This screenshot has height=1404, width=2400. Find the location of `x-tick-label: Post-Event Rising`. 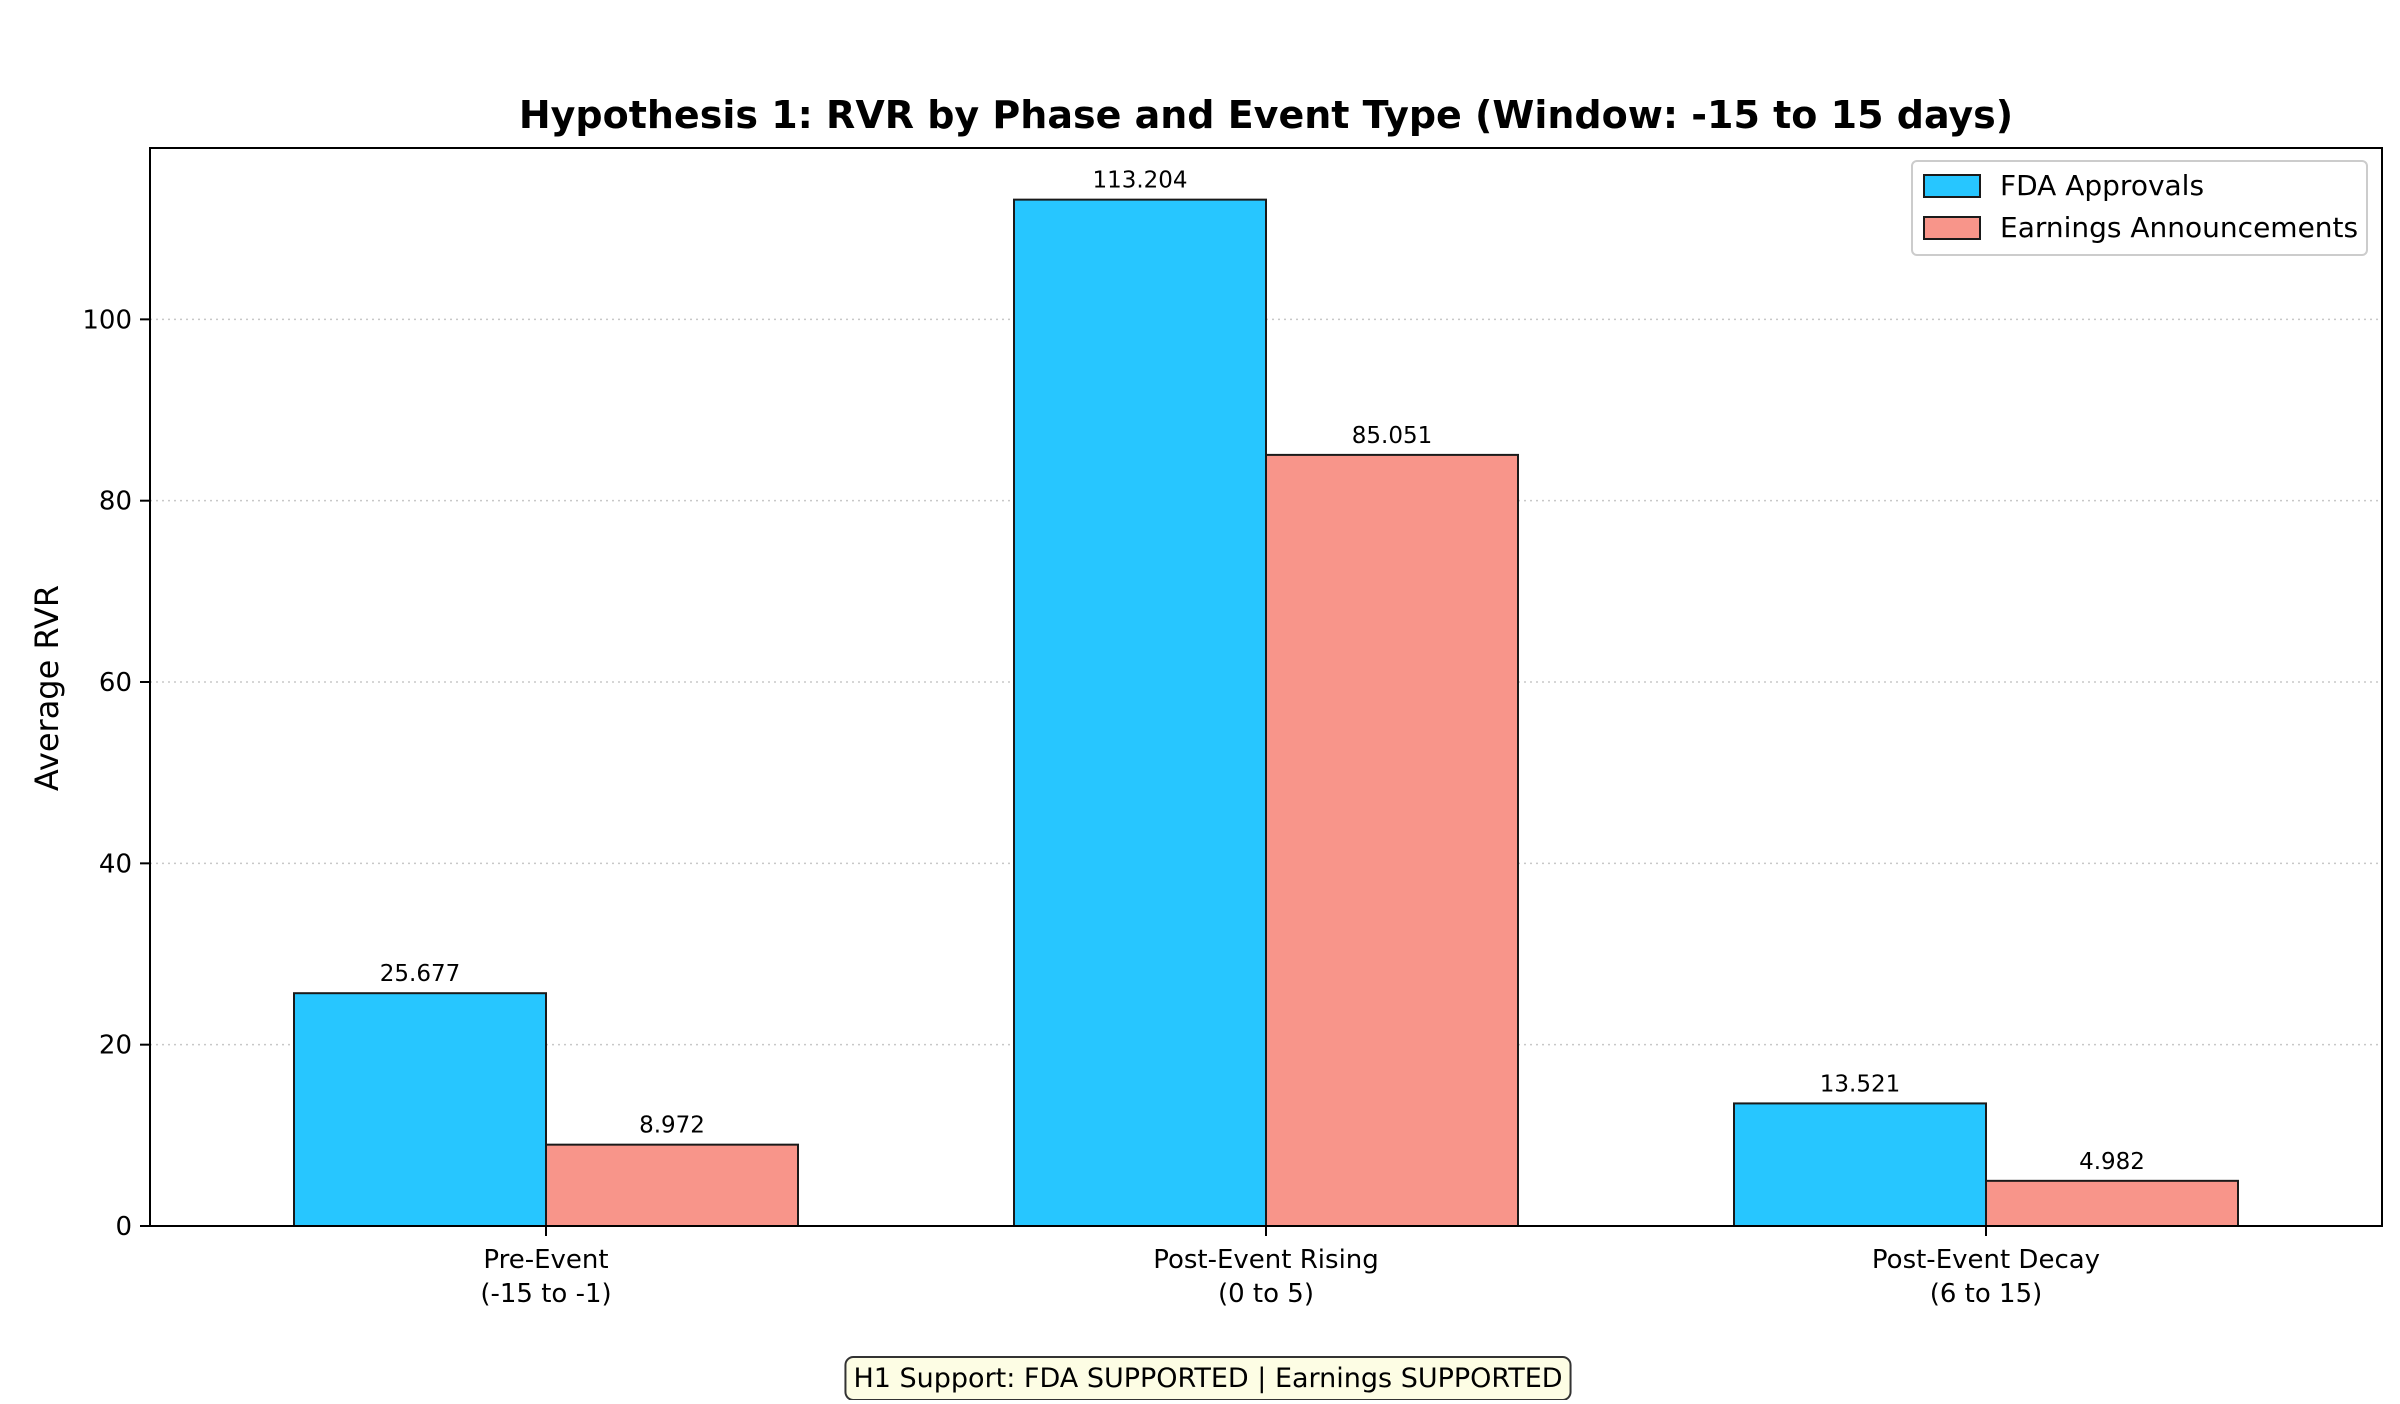

x-tick-label: Post-Event Rising is located at coordinates (1266, 1260).